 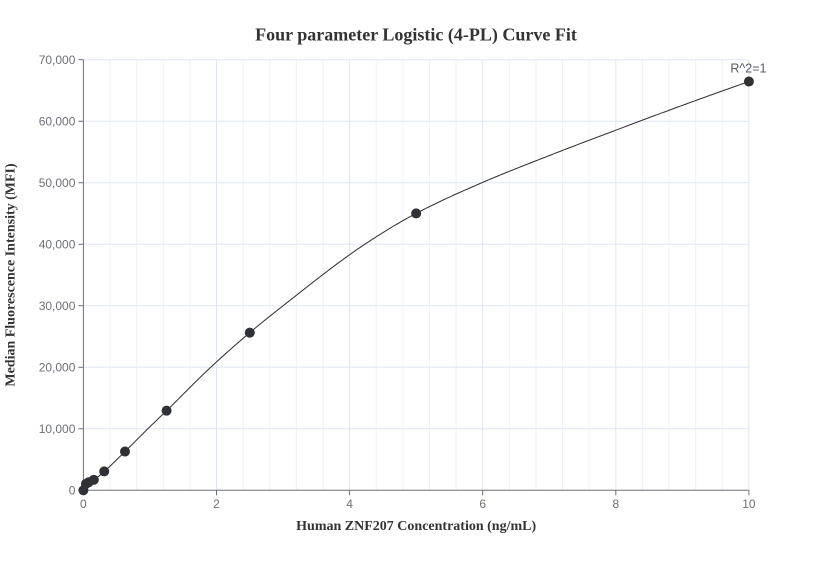 What do you see at coordinates (482, 504) in the screenshot?
I see `svg-text: 6` at bounding box center [482, 504].